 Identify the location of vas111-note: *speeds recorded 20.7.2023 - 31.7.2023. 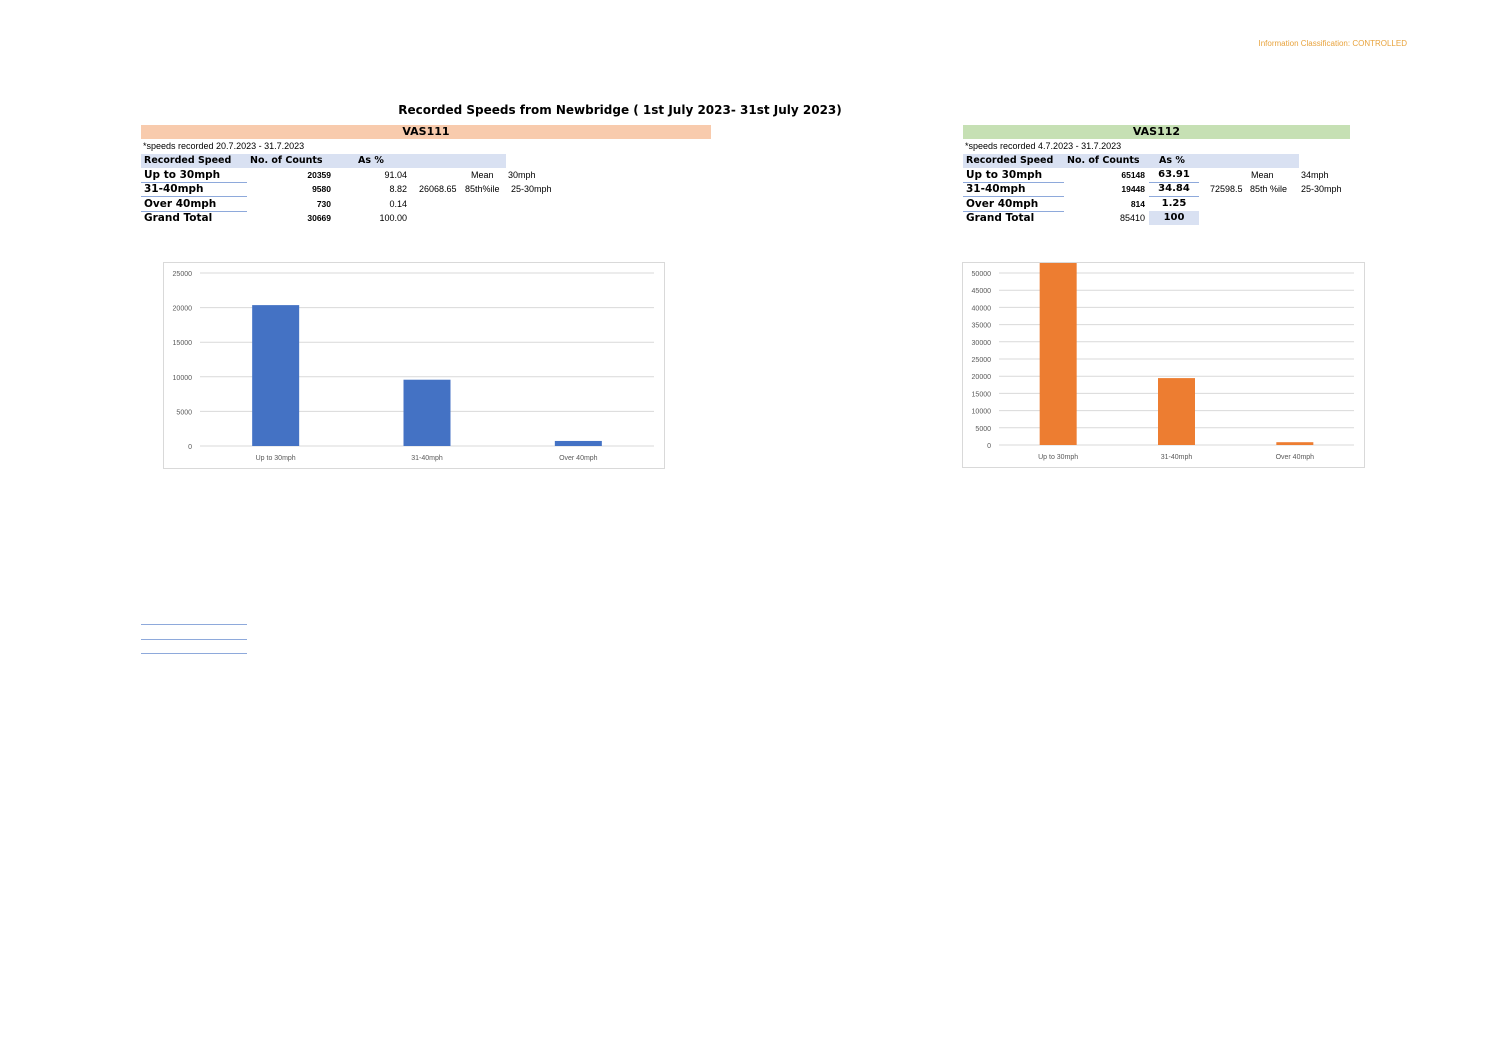
(224, 146).